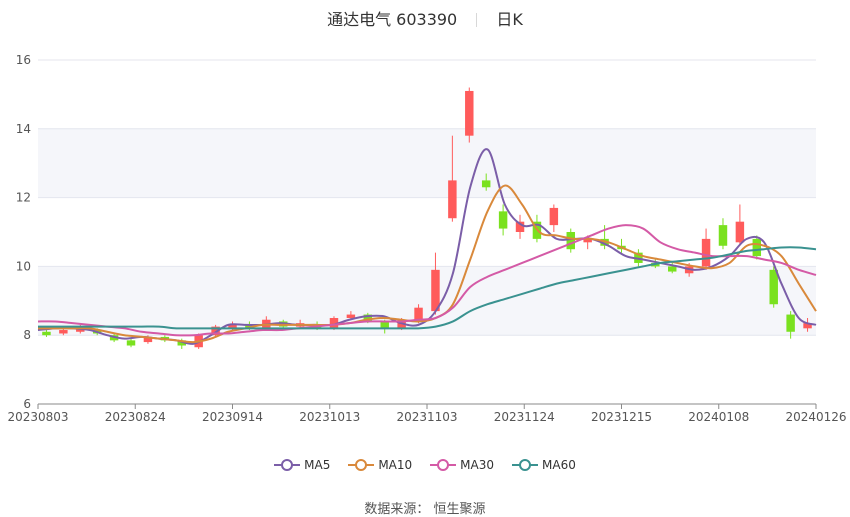  What do you see at coordinates (23, 266) in the screenshot?
I see `y-tick-label: 10` at bounding box center [23, 266].